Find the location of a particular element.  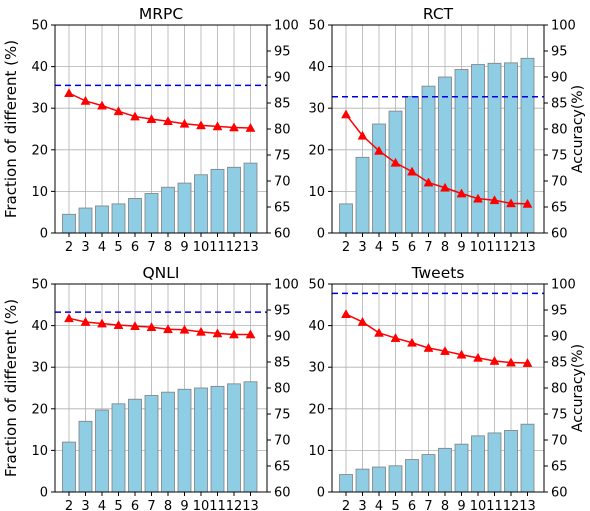

right-tick-label: 60 is located at coordinates (282, 493).